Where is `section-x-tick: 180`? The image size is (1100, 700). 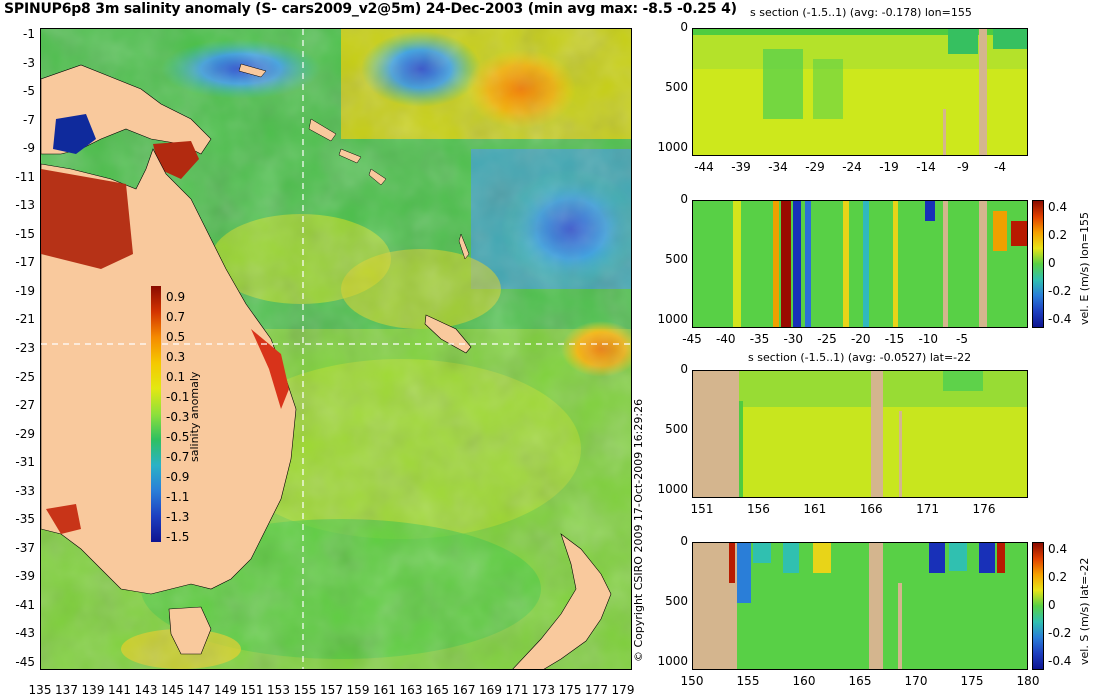 section-x-tick: 180 is located at coordinates (1028, 681).